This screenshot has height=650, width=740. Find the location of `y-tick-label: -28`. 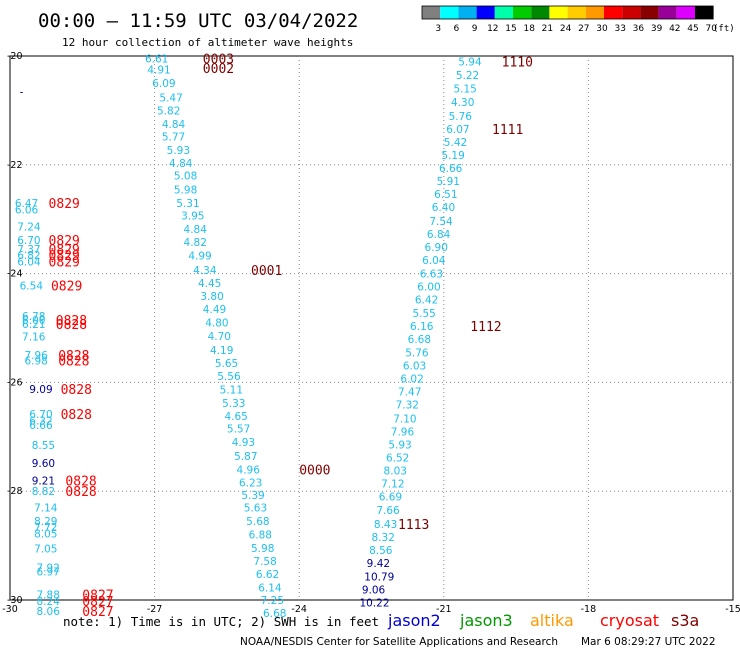

y-tick-label: -28 is located at coordinates (15, 491).